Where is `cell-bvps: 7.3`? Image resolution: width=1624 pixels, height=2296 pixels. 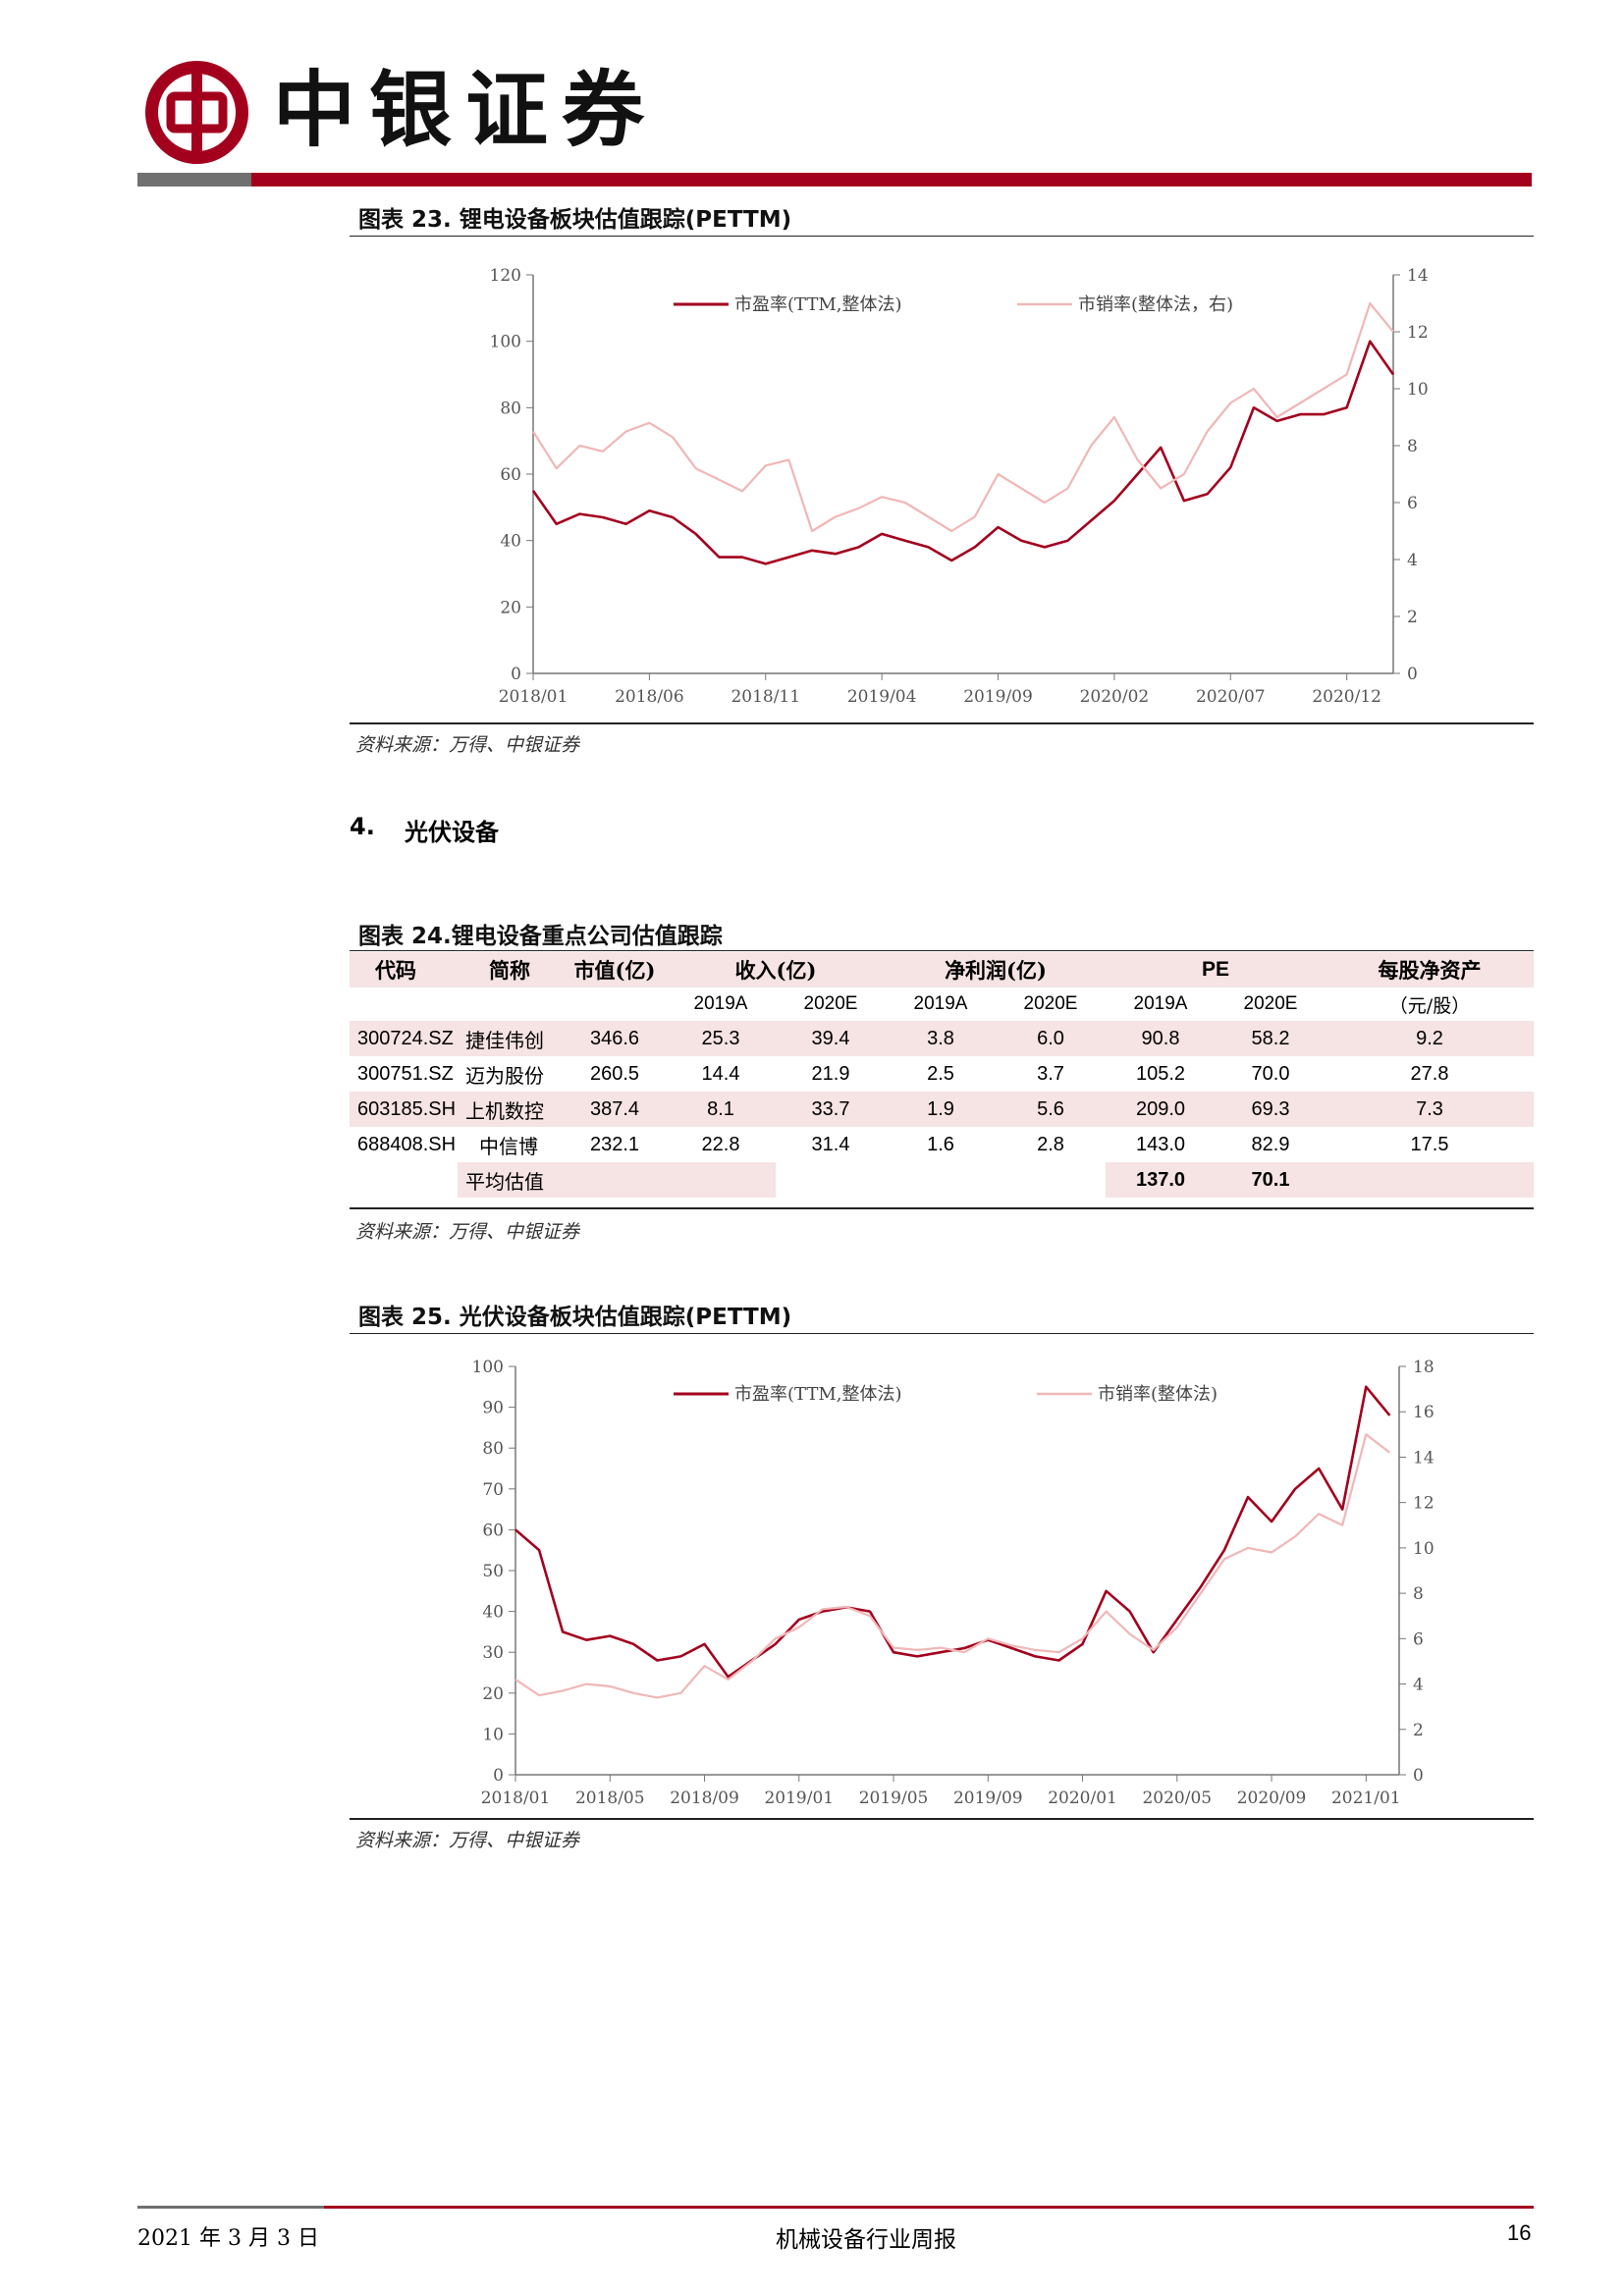 cell-bvps: 7.3 is located at coordinates (1429, 1108).